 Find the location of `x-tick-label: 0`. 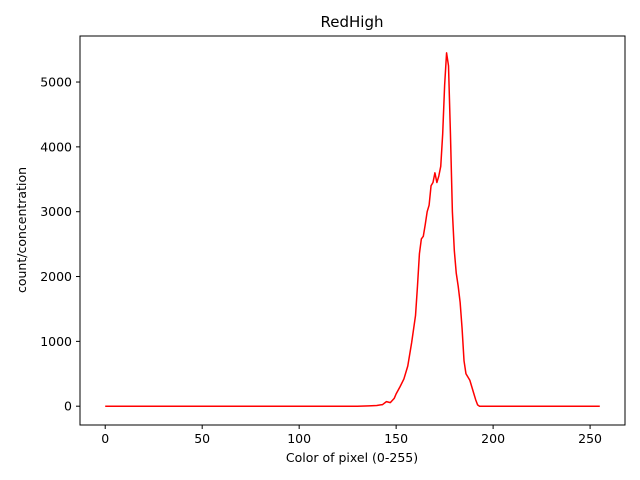

x-tick-label: 0 is located at coordinates (105, 438).